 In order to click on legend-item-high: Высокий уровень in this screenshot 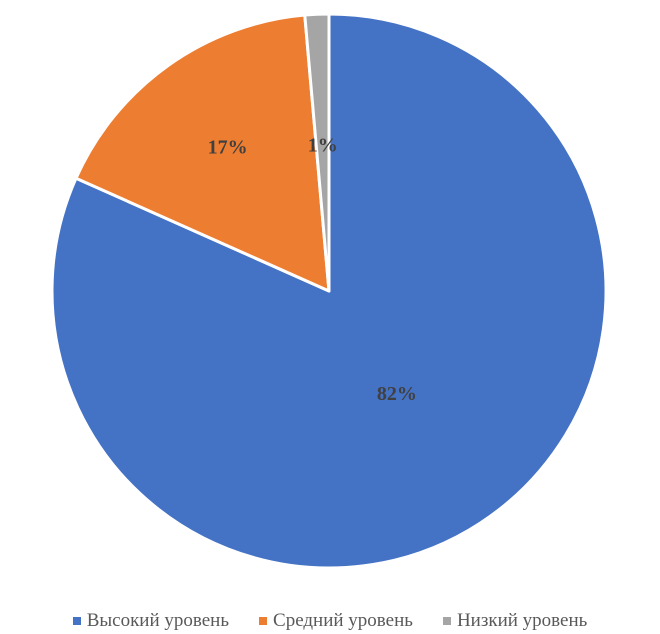, I will do `click(151, 621)`.